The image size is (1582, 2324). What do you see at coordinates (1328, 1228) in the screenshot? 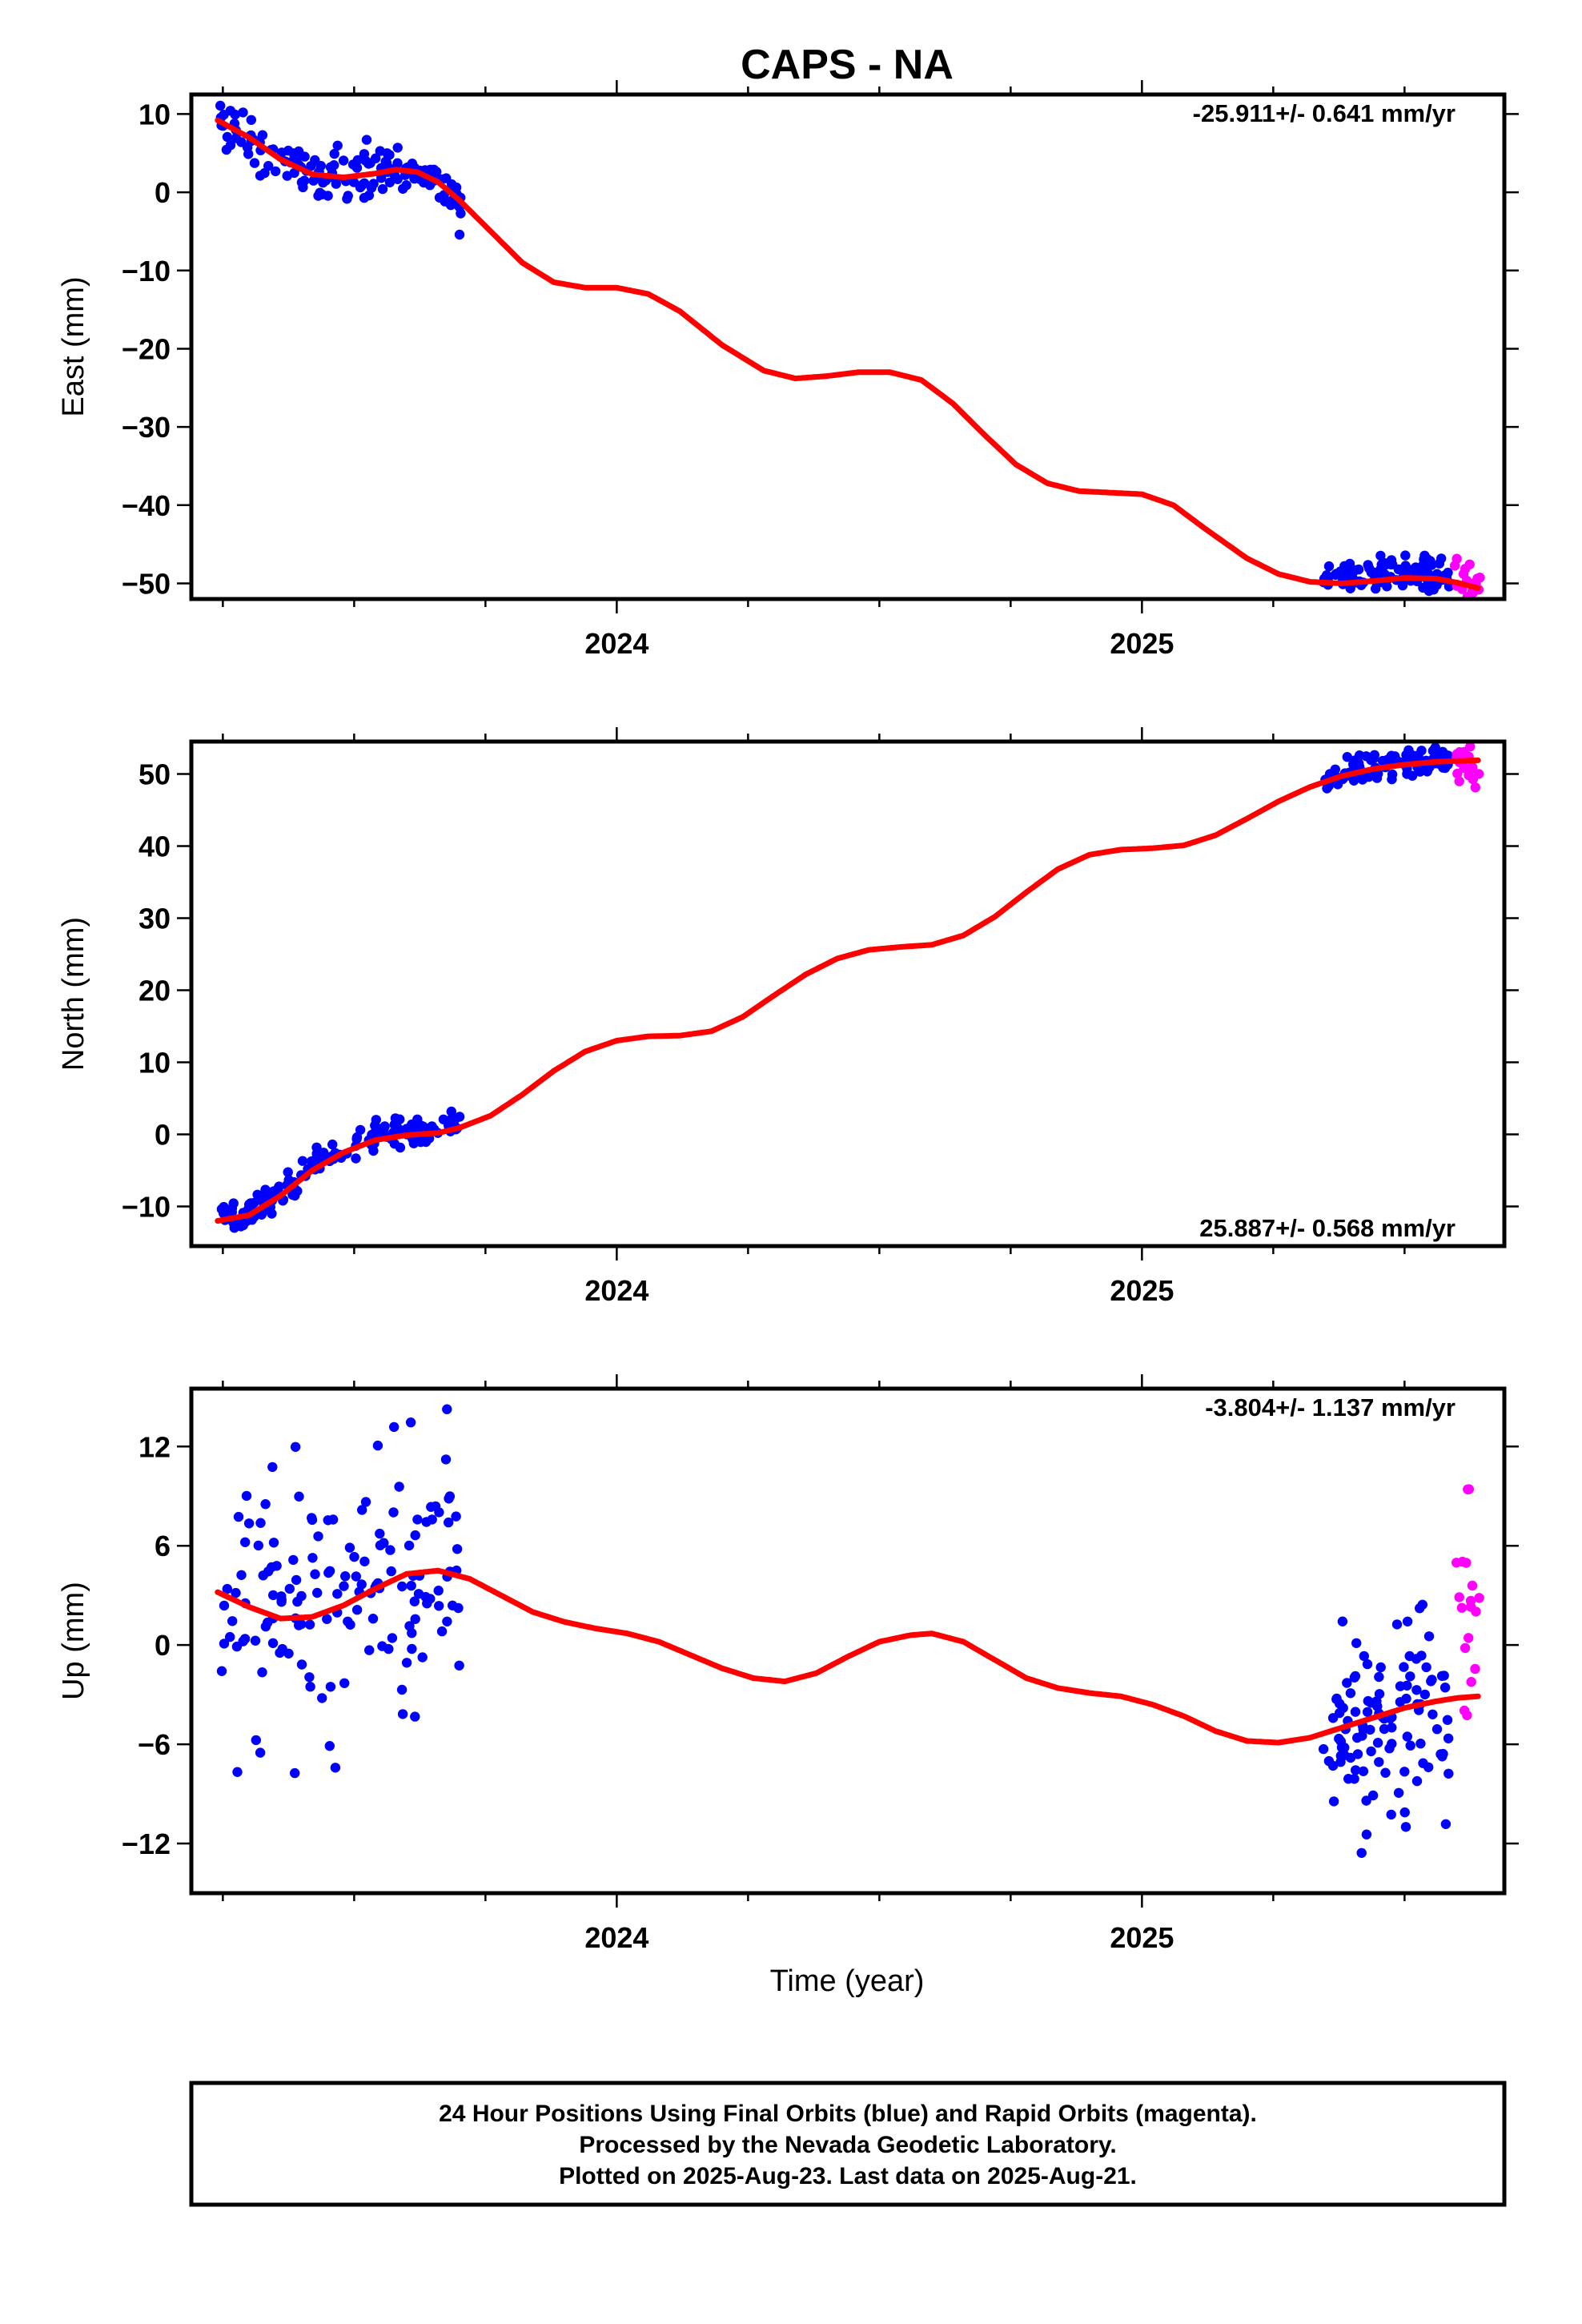
I see `north-rate-label: 25.887+/- 0.568 mm/yr` at bounding box center [1328, 1228].